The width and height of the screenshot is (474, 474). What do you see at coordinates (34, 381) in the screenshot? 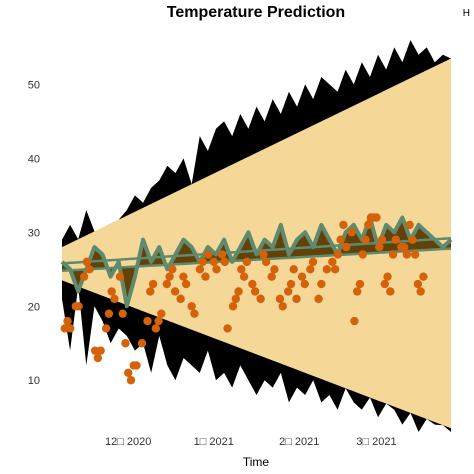
I see `y-tick-label: 10` at bounding box center [34, 381].